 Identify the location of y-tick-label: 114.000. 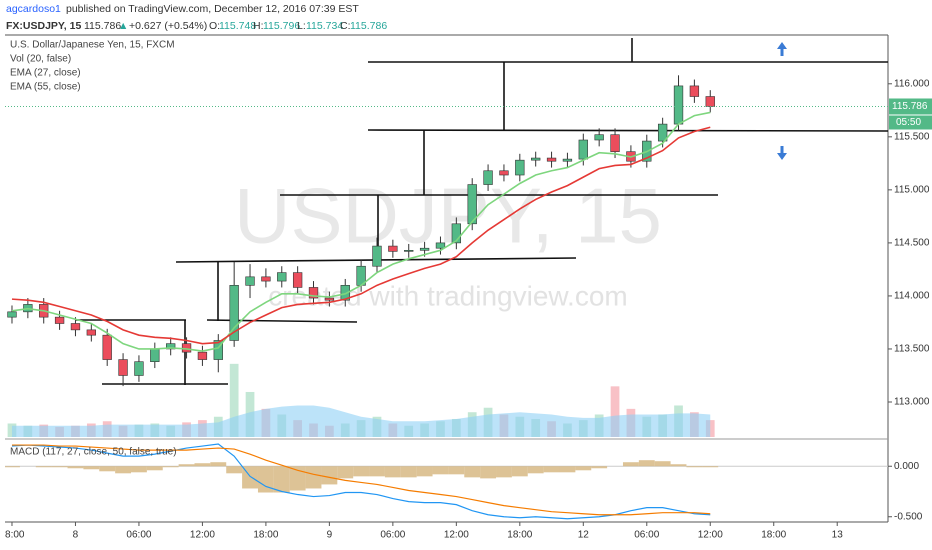
(912, 296).